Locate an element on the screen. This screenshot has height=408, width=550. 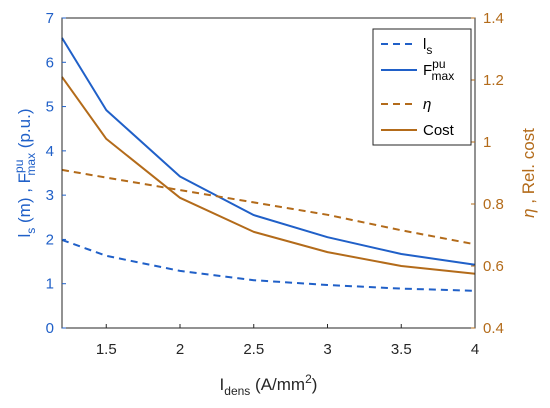
left-tick-label: 7 is located at coordinates (50, 18).